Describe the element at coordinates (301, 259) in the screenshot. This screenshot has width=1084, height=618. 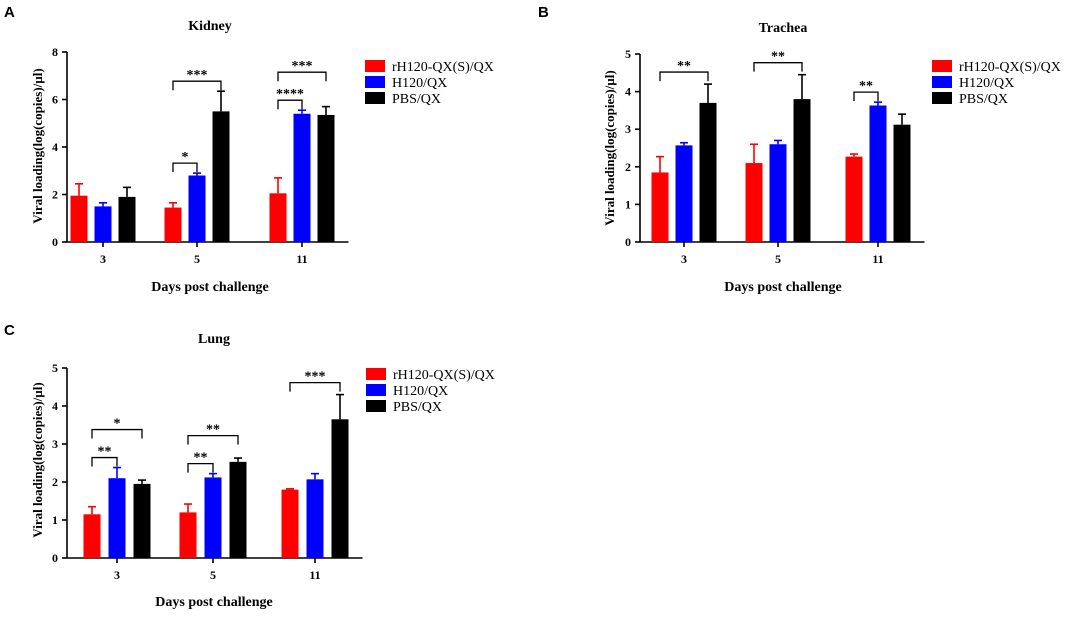
I see `x-tick-label-kidney: 11` at that location.